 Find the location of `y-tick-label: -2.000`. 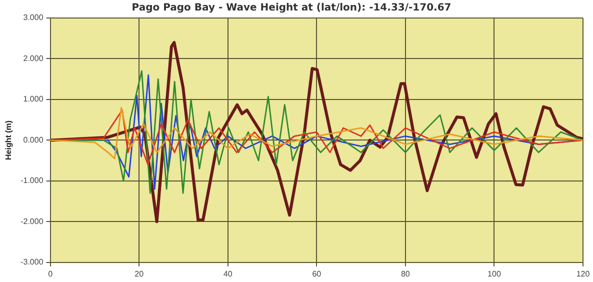

y-tick-label: -2.000 is located at coordinates (32, 221).